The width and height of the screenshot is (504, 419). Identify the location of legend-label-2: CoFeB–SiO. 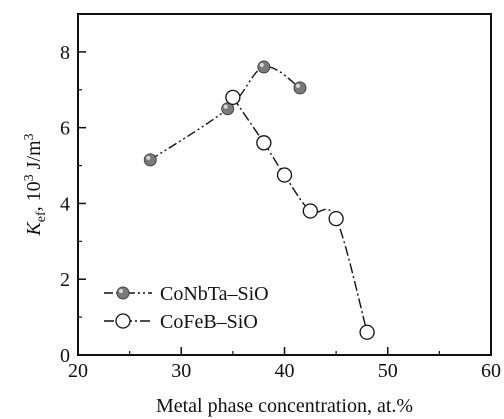
(209, 322).